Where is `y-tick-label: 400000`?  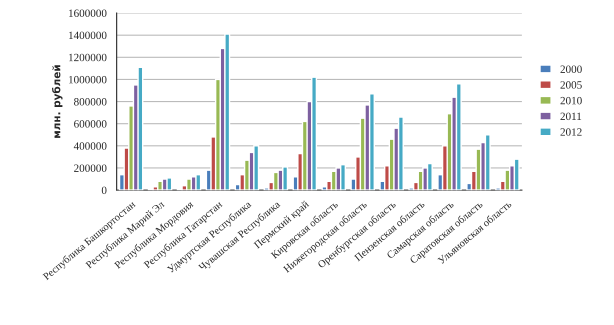 y-tick-label: 400000 is located at coordinates (90, 146).